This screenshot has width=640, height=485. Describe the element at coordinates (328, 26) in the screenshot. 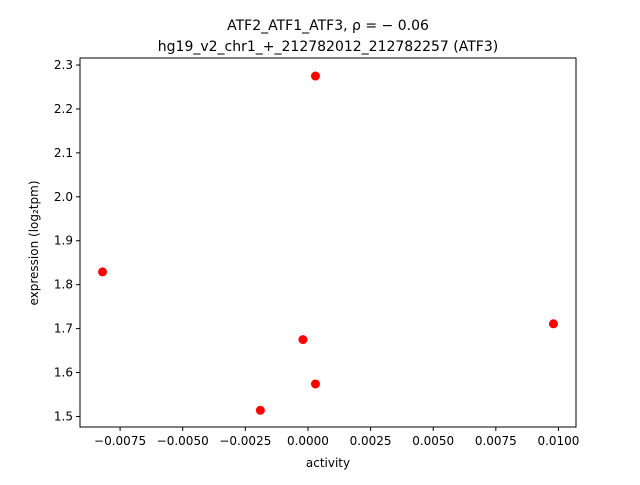

I see `chart-title-line1: ATF2_ATF1_ATF3, ρ = − 0.06` at that location.